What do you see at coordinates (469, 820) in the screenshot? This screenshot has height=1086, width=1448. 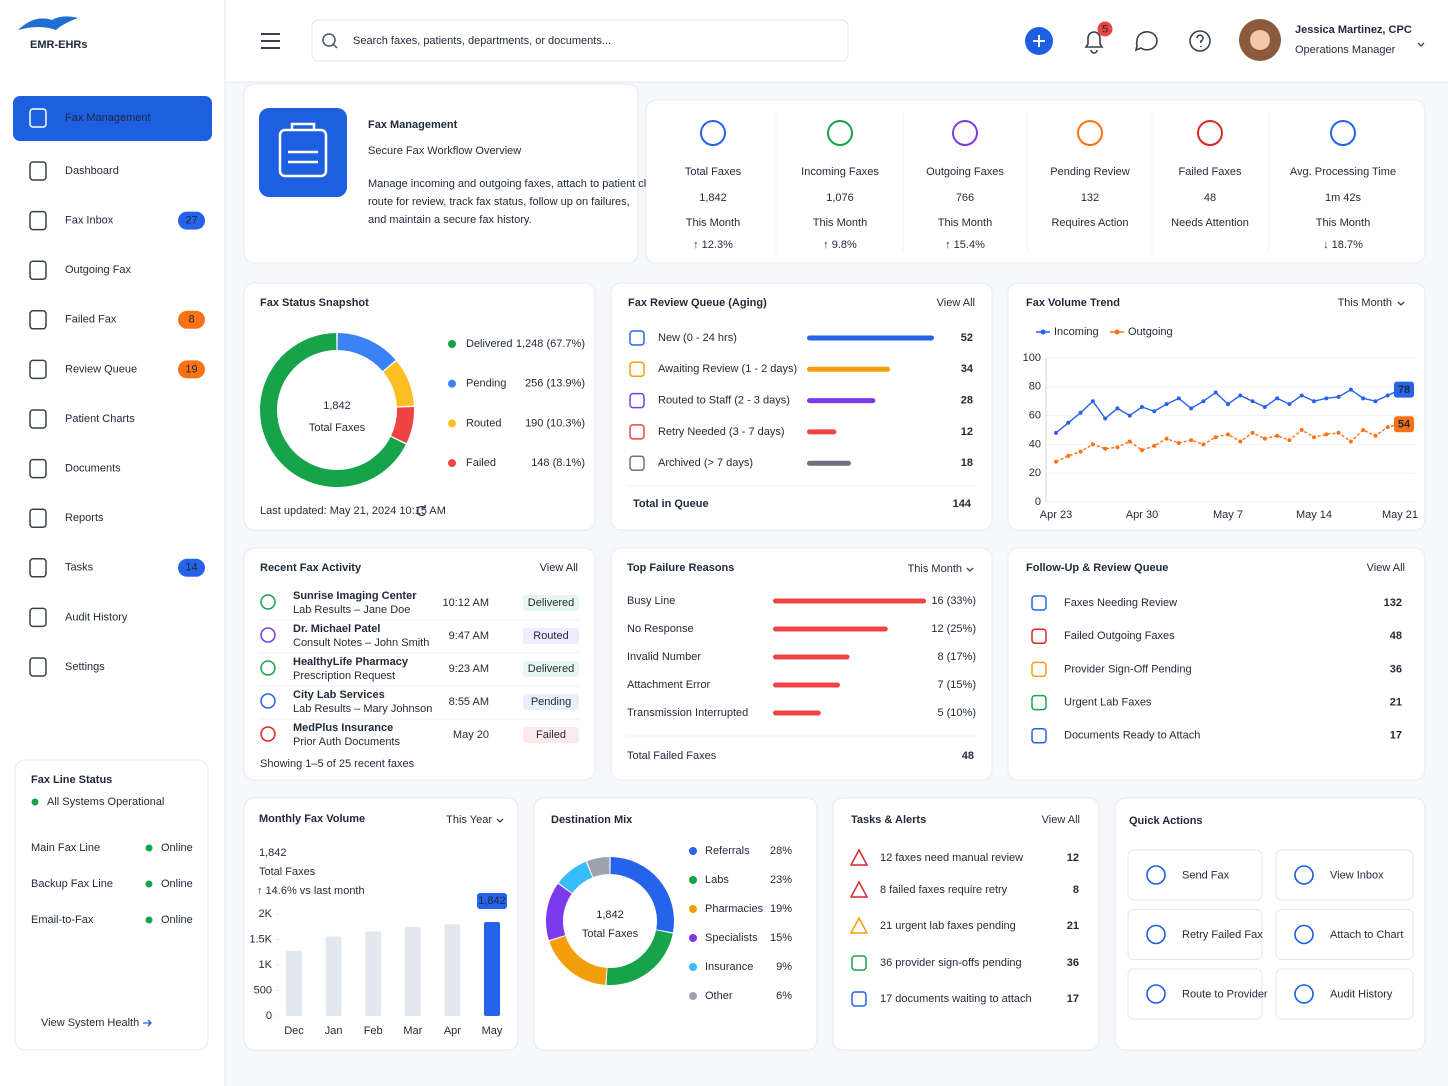 I see `filter: This Year` at bounding box center [469, 820].